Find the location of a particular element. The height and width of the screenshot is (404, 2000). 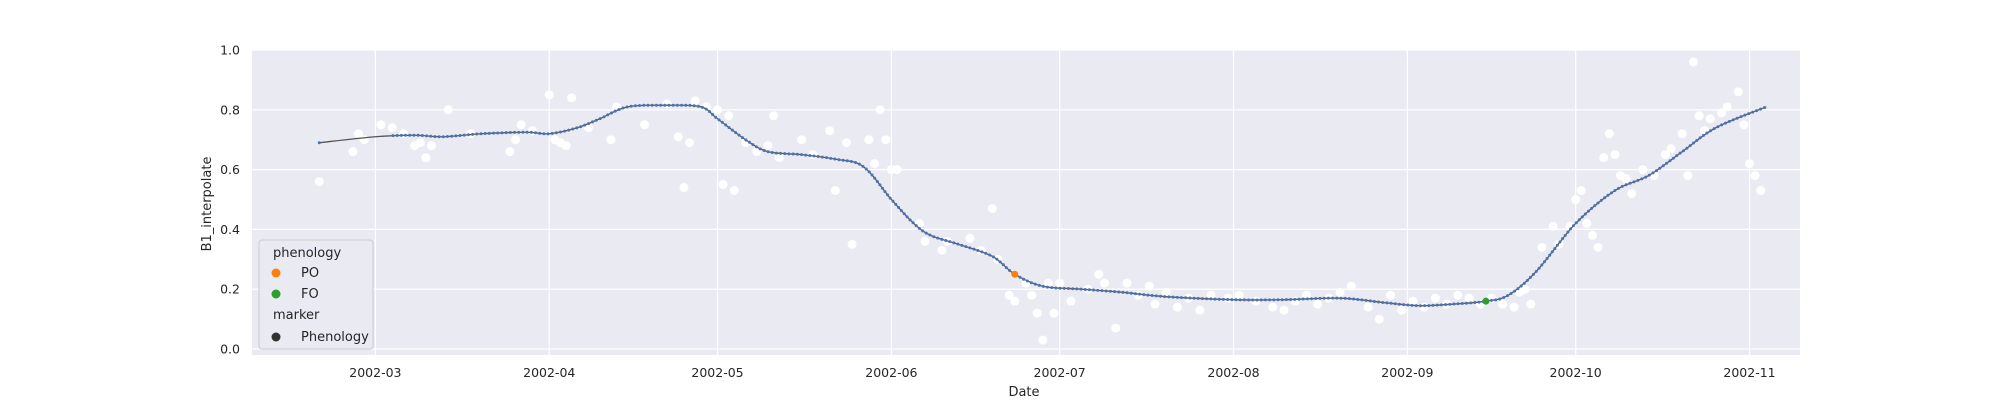

y-tick-label: 1.0 is located at coordinates (230, 50).